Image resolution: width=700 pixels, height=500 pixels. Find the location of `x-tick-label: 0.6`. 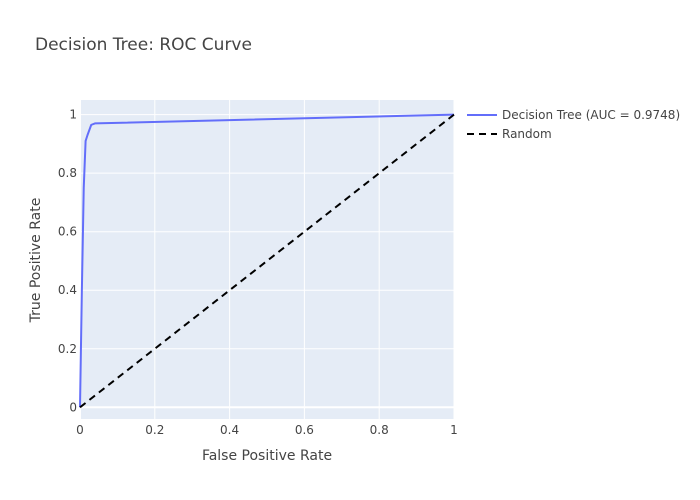

x-tick-label: 0.6 is located at coordinates (304, 430).